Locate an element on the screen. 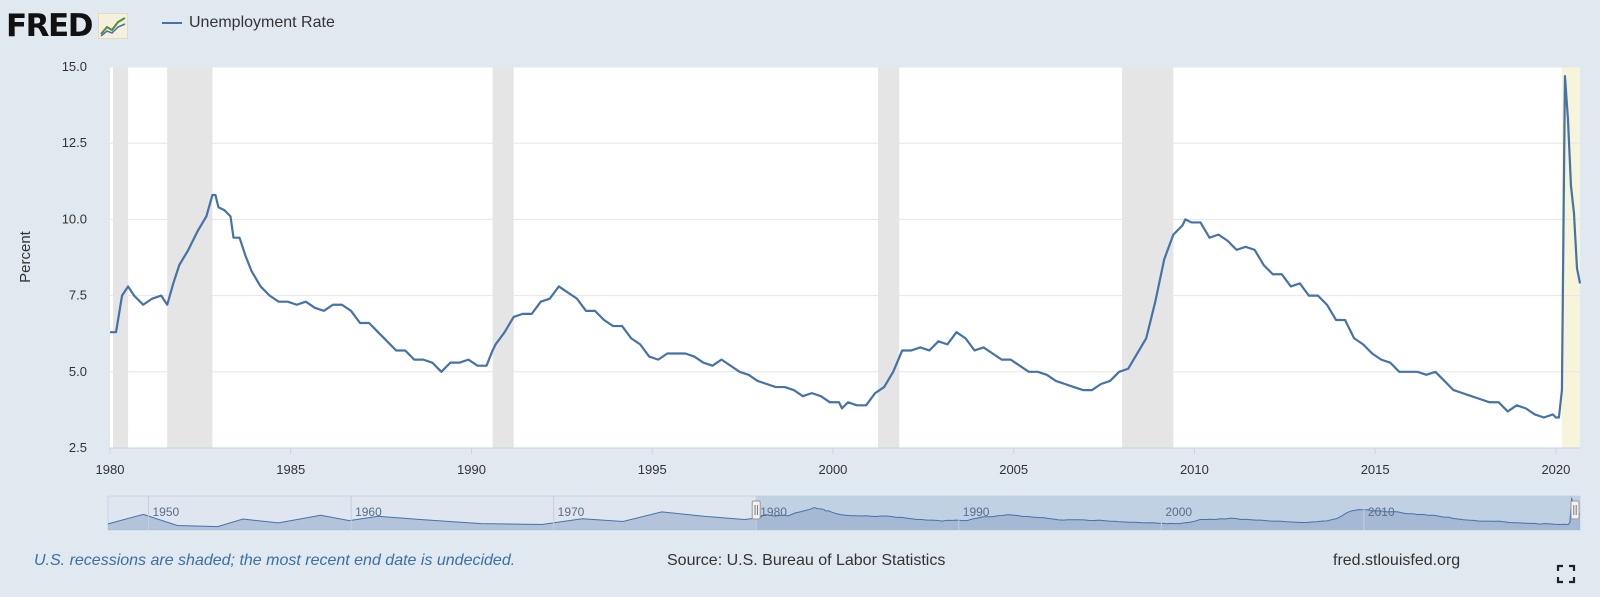 The image size is (1600, 597). fred-header: FRED is located at coordinates (67, 26).